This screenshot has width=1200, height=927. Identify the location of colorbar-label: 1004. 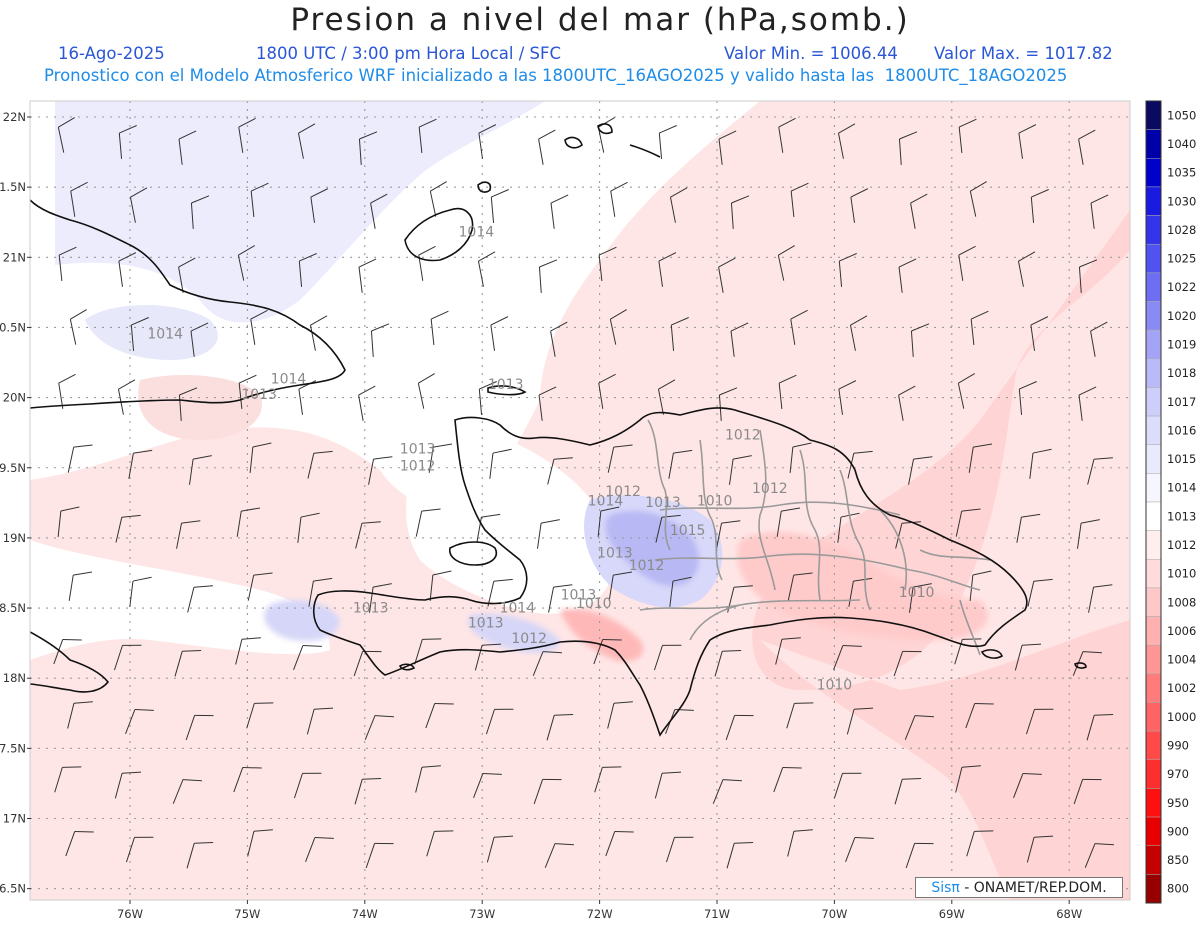
(1181, 660).